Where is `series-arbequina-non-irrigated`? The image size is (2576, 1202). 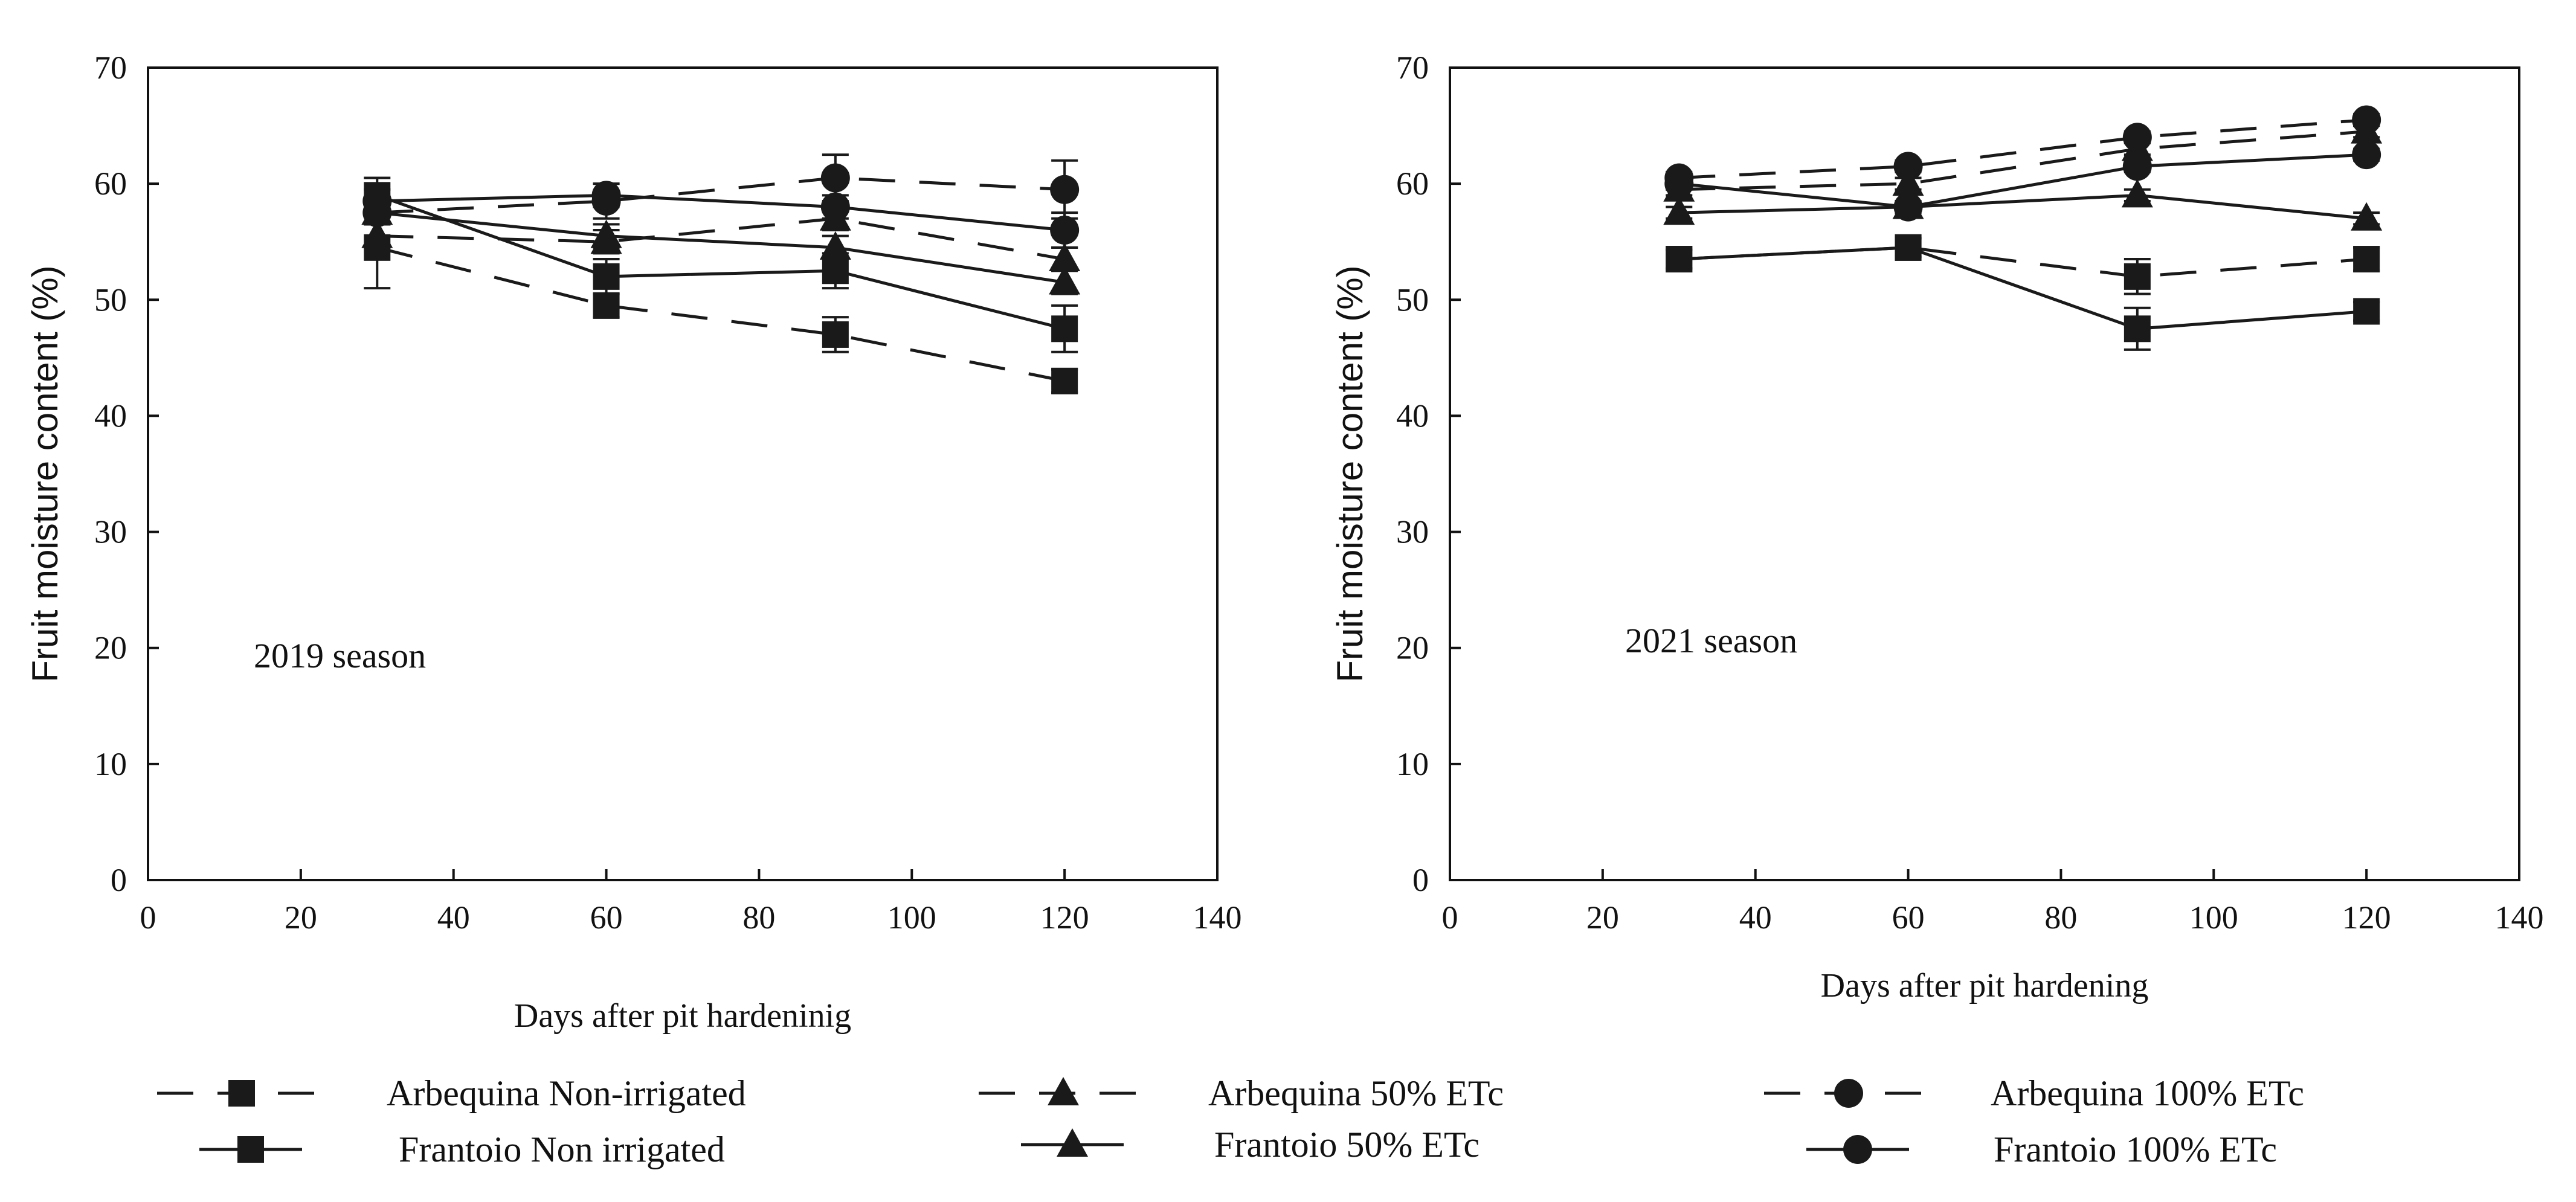 series-arbequina-non-irrigated is located at coordinates (721, 299).